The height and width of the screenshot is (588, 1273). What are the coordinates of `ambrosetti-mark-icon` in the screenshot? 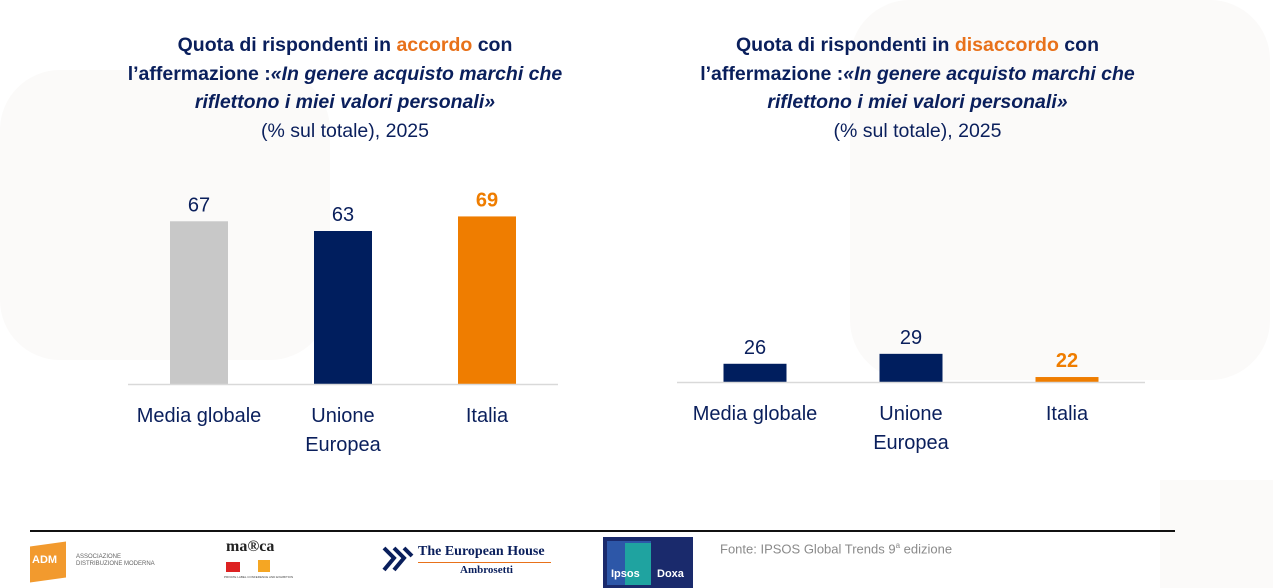 It's located at (398, 559).